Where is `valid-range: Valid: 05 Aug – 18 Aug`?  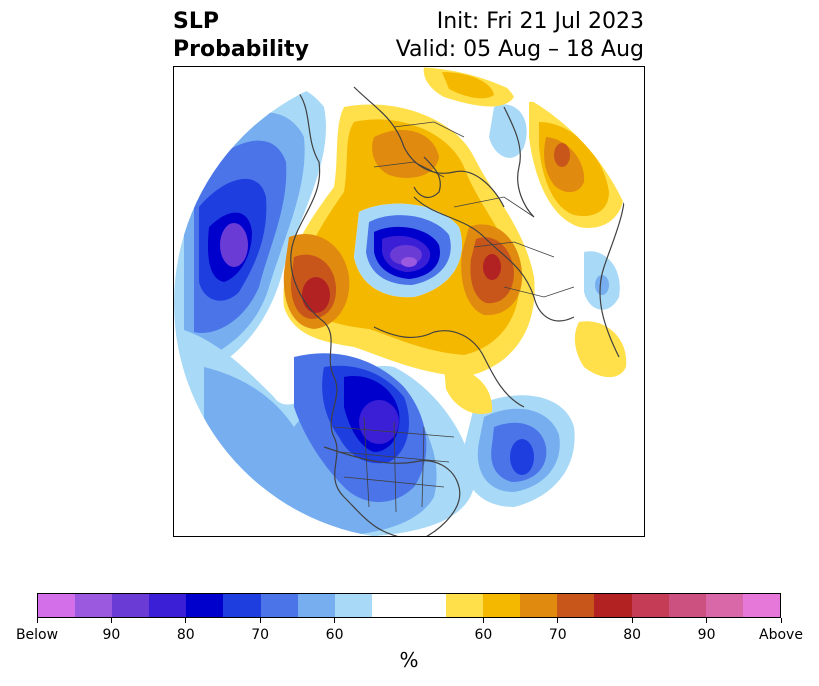
valid-range: Valid: 05 Aug – 18 Aug is located at coordinates (519, 49).